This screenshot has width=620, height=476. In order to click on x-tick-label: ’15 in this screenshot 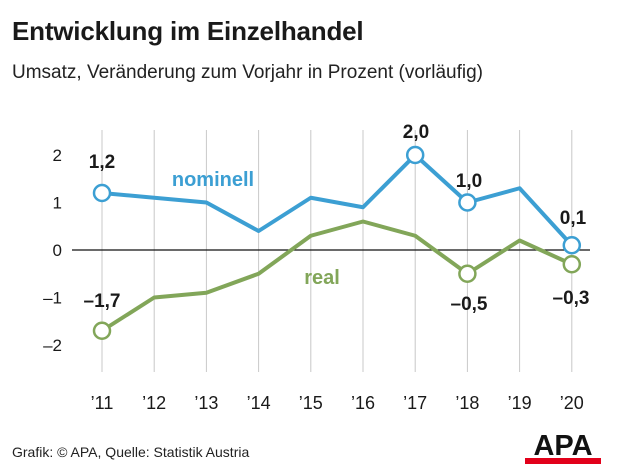, I will do `click(311, 403)`.